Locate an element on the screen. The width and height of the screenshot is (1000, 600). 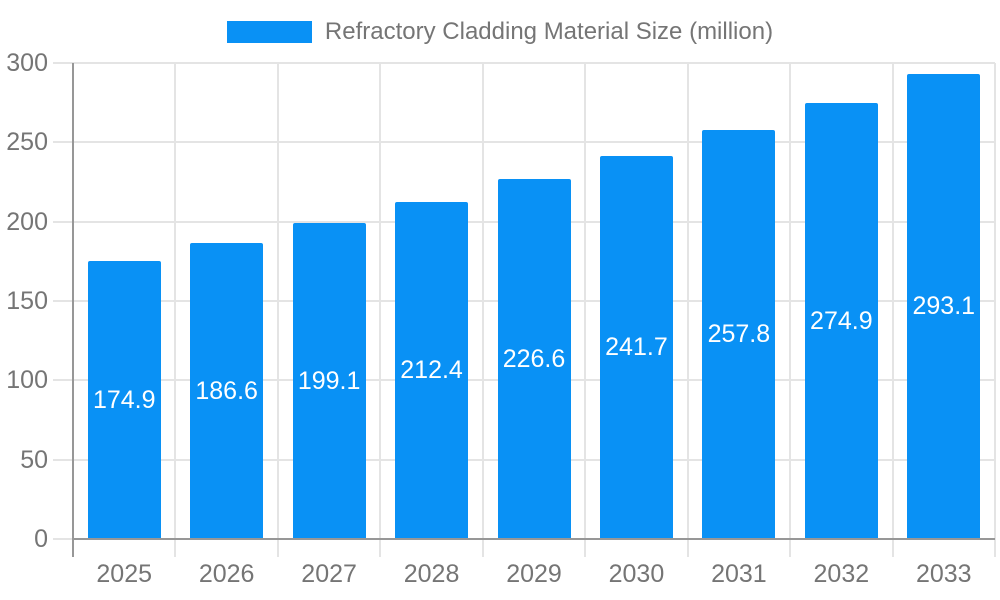
x-tick-label: 2033 is located at coordinates (943, 574).